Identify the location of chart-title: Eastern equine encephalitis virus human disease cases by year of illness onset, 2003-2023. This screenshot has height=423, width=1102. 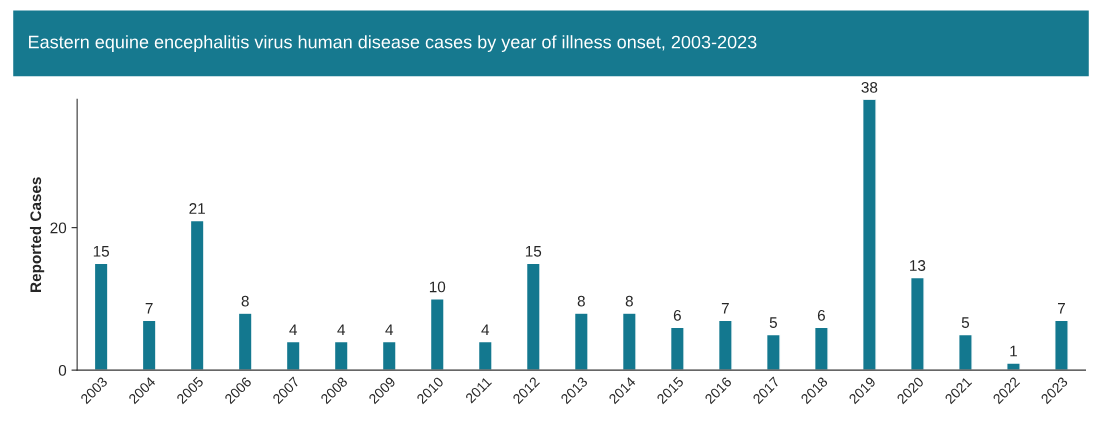
(393, 43).